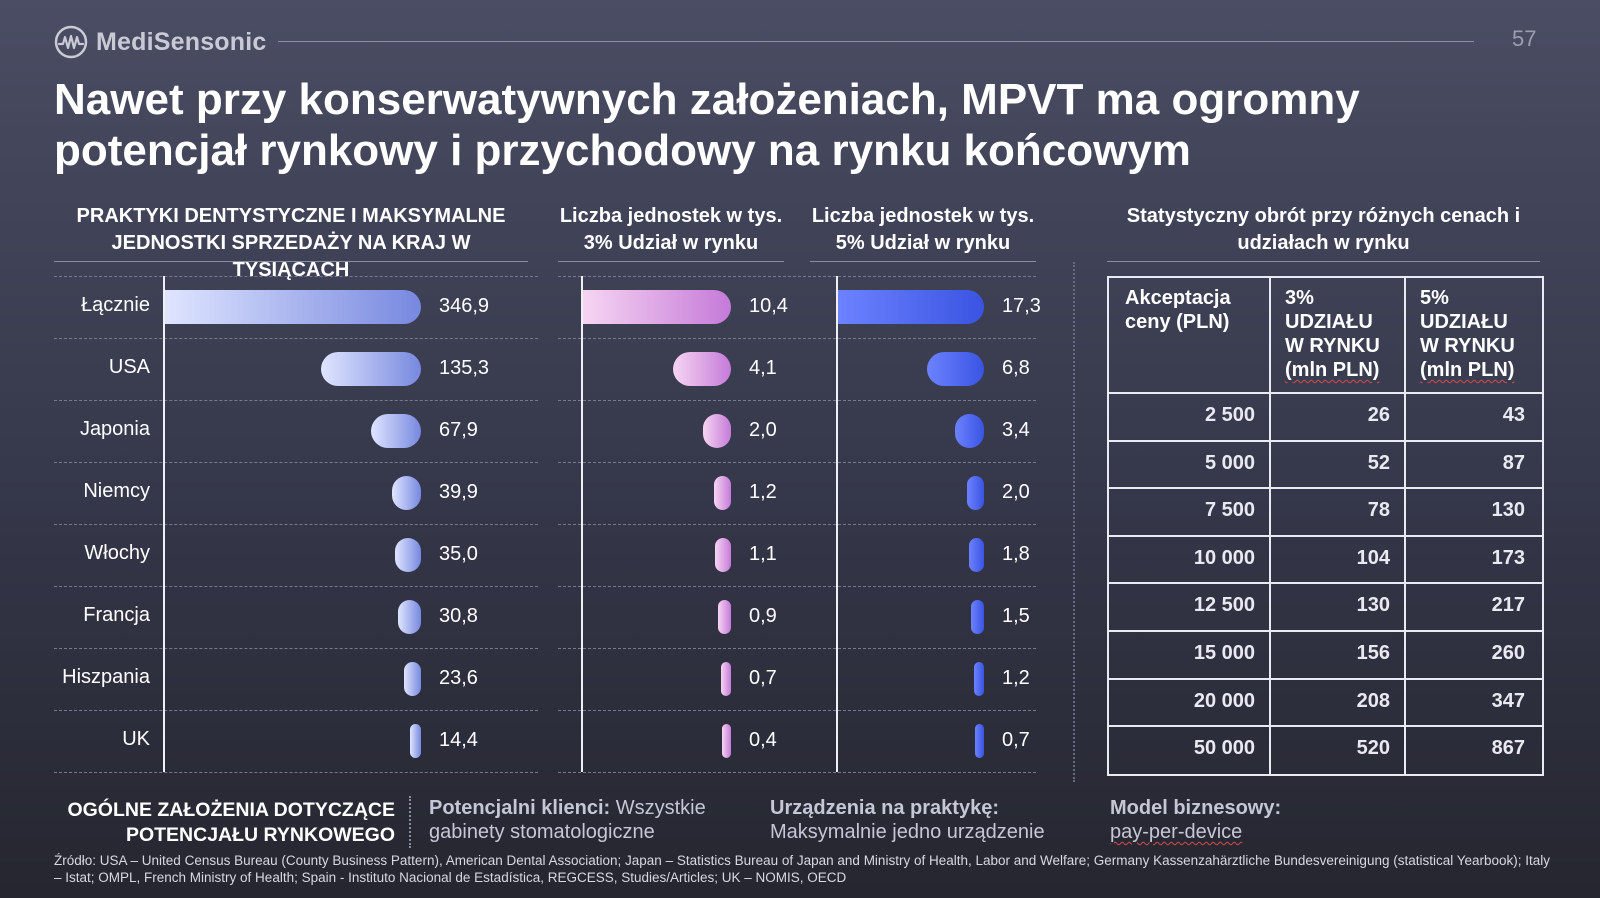  Describe the element at coordinates (1323, 261) in the screenshot. I see `turnover-header-rule` at that location.